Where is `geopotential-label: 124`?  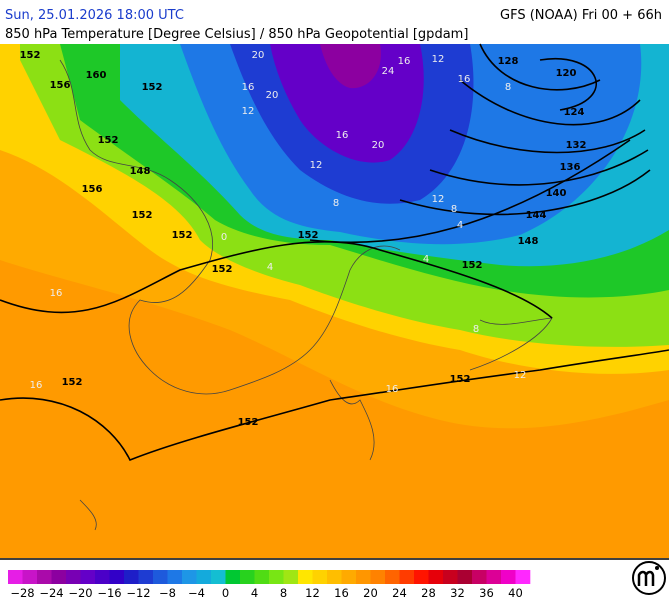 geopotential-label: 124 is located at coordinates (574, 112).